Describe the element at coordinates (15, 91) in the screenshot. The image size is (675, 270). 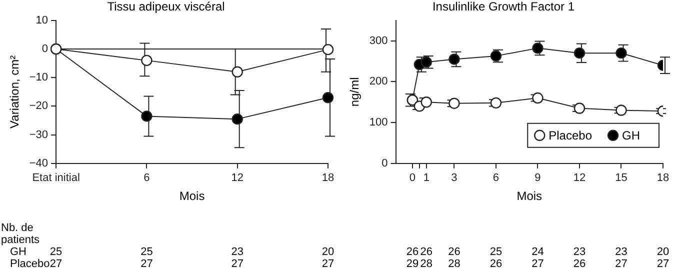
I see `y-axis-title: Variation, cm²` at that location.